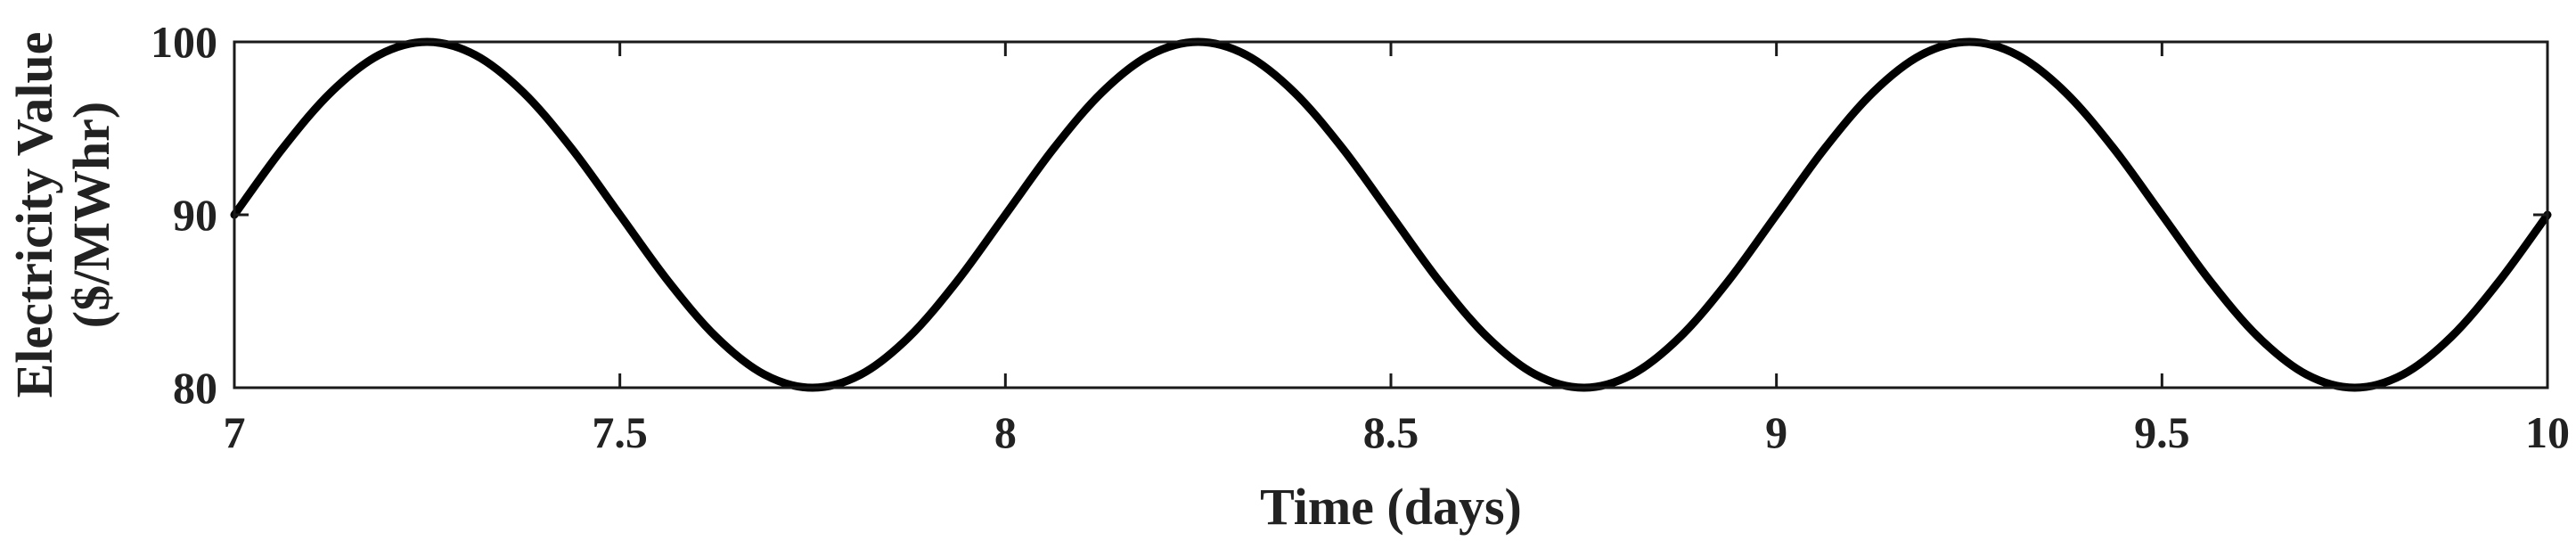 The width and height of the screenshot is (2576, 541). Describe the element at coordinates (1391, 507) in the screenshot. I see `x-axis-label: Time (days)` at that location.